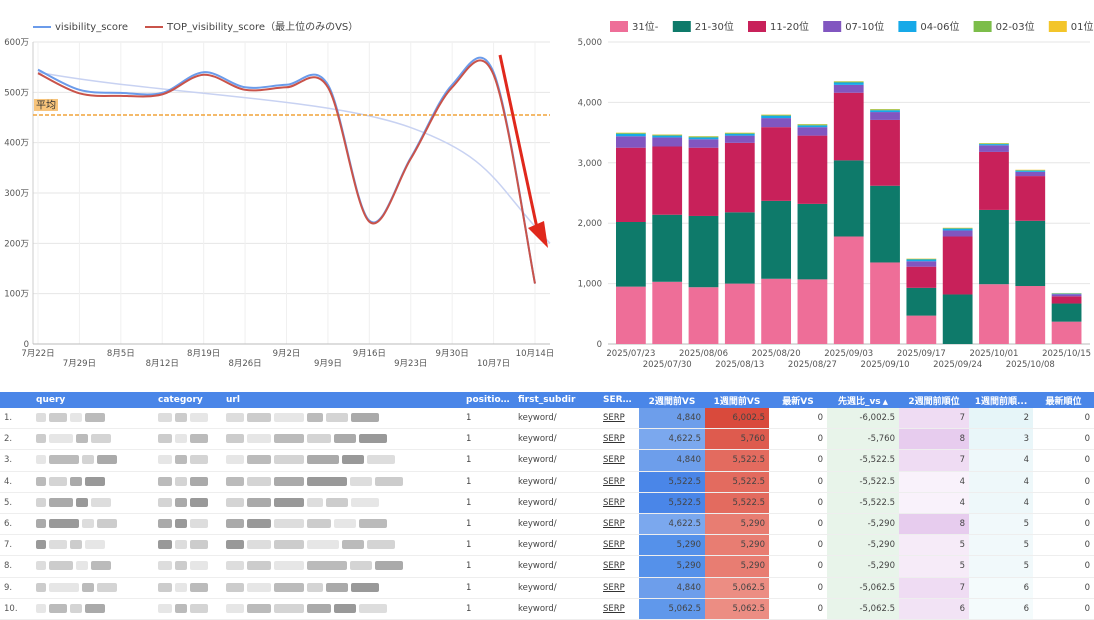 The width and height of the screenshot is (1094, 620). What do you see at coordinates (863, 400) in the screenshot?
I see `column-header: 先週比_vs▲` at bounding box center [863, 400].